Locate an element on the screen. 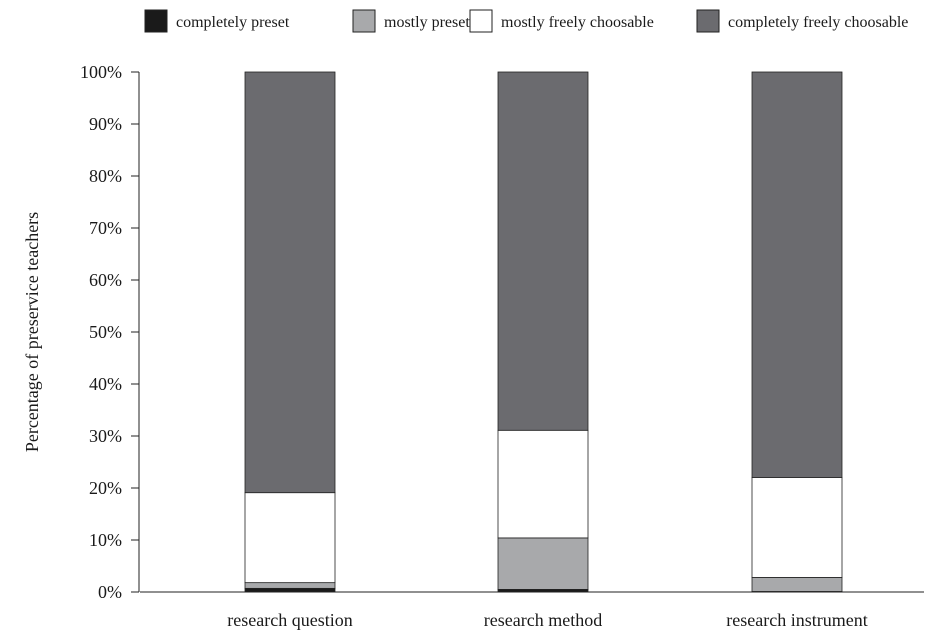  y-tick-label-8: 80% is located at coordinates (105, 176).